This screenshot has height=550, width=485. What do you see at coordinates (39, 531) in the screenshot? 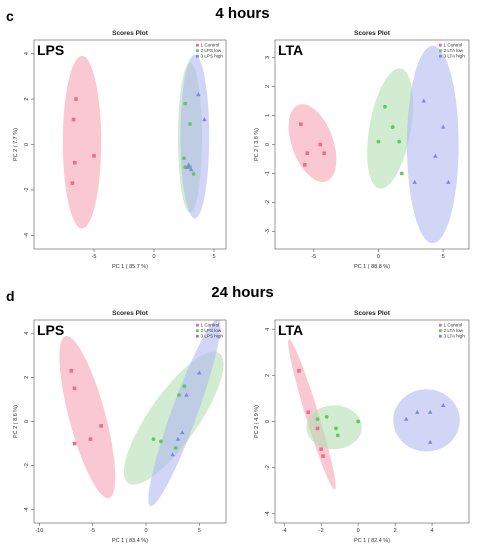
I see `x-tick-label: -10` at bounding box center [39, 531].